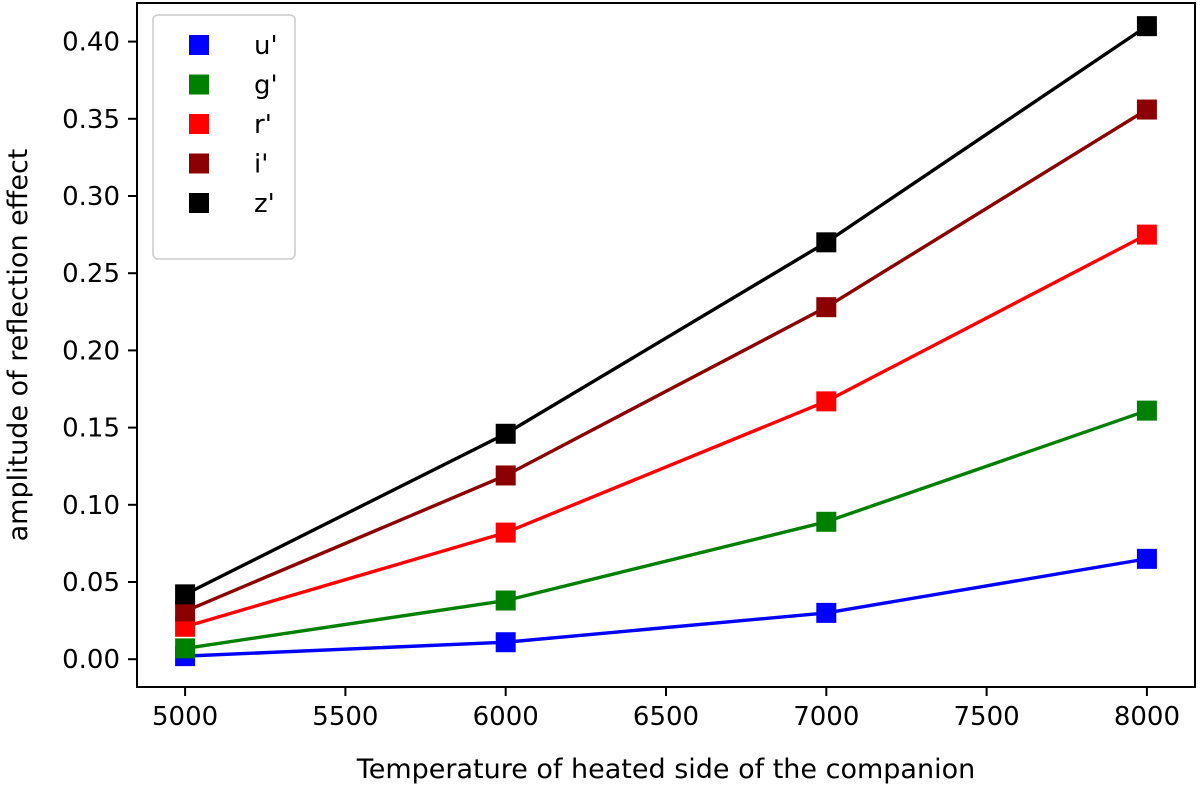 The image size is (1200, 792). Describe the element at coordinates (1147, 717) in the screenshot. I see `x-tick-label: 8000` at that location.